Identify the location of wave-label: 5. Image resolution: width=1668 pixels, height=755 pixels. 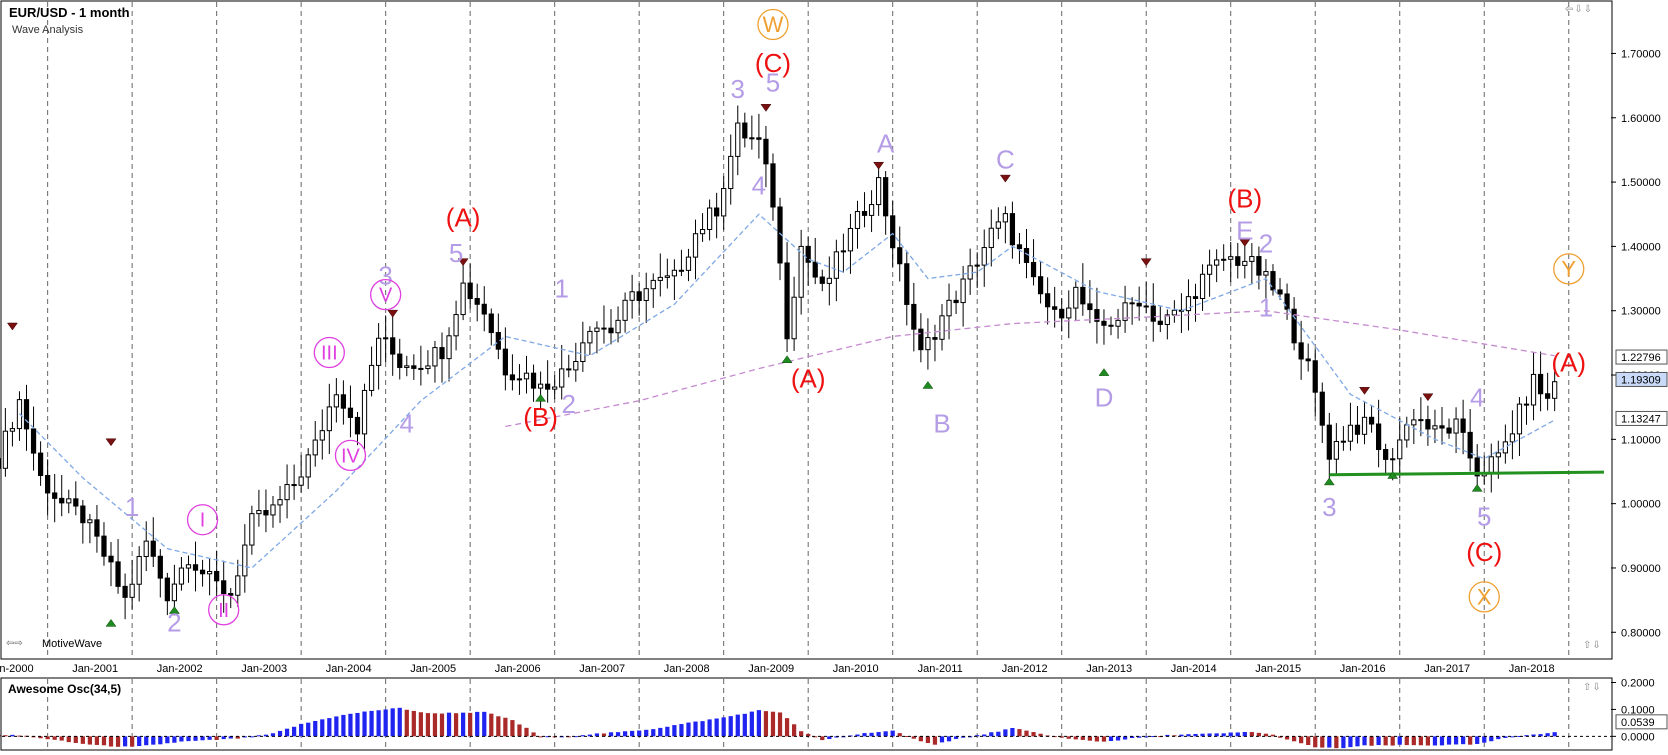
(456, 253).